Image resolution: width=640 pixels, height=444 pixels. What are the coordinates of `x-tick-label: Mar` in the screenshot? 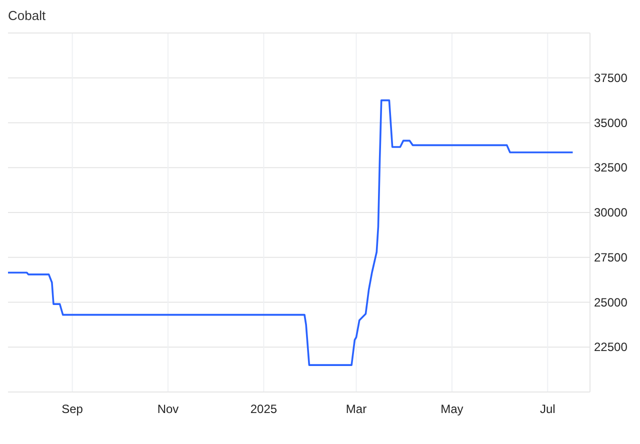 It's located at (356, 409).